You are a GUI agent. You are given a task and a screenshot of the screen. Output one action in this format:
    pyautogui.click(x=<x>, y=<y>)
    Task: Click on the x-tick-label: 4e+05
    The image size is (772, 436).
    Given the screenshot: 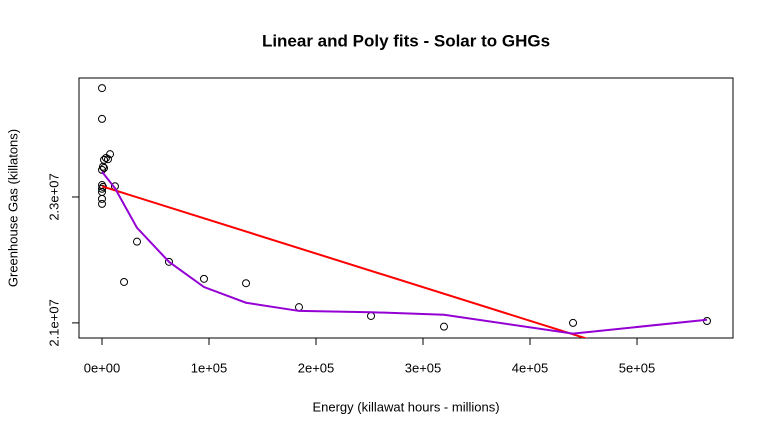 What is the action you would take?
    pyautogui.click(x=530, y=367)
    